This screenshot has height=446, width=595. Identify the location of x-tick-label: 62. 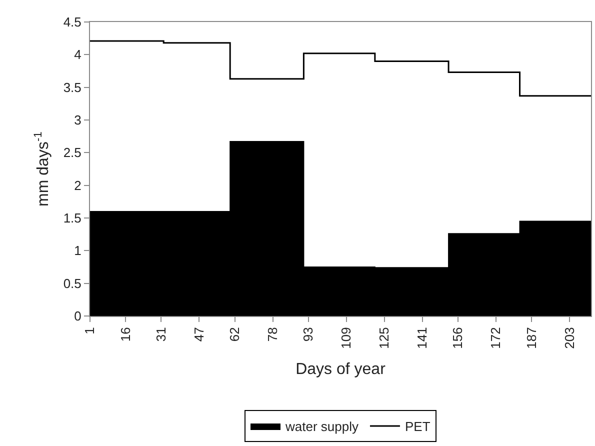
(234, 334).